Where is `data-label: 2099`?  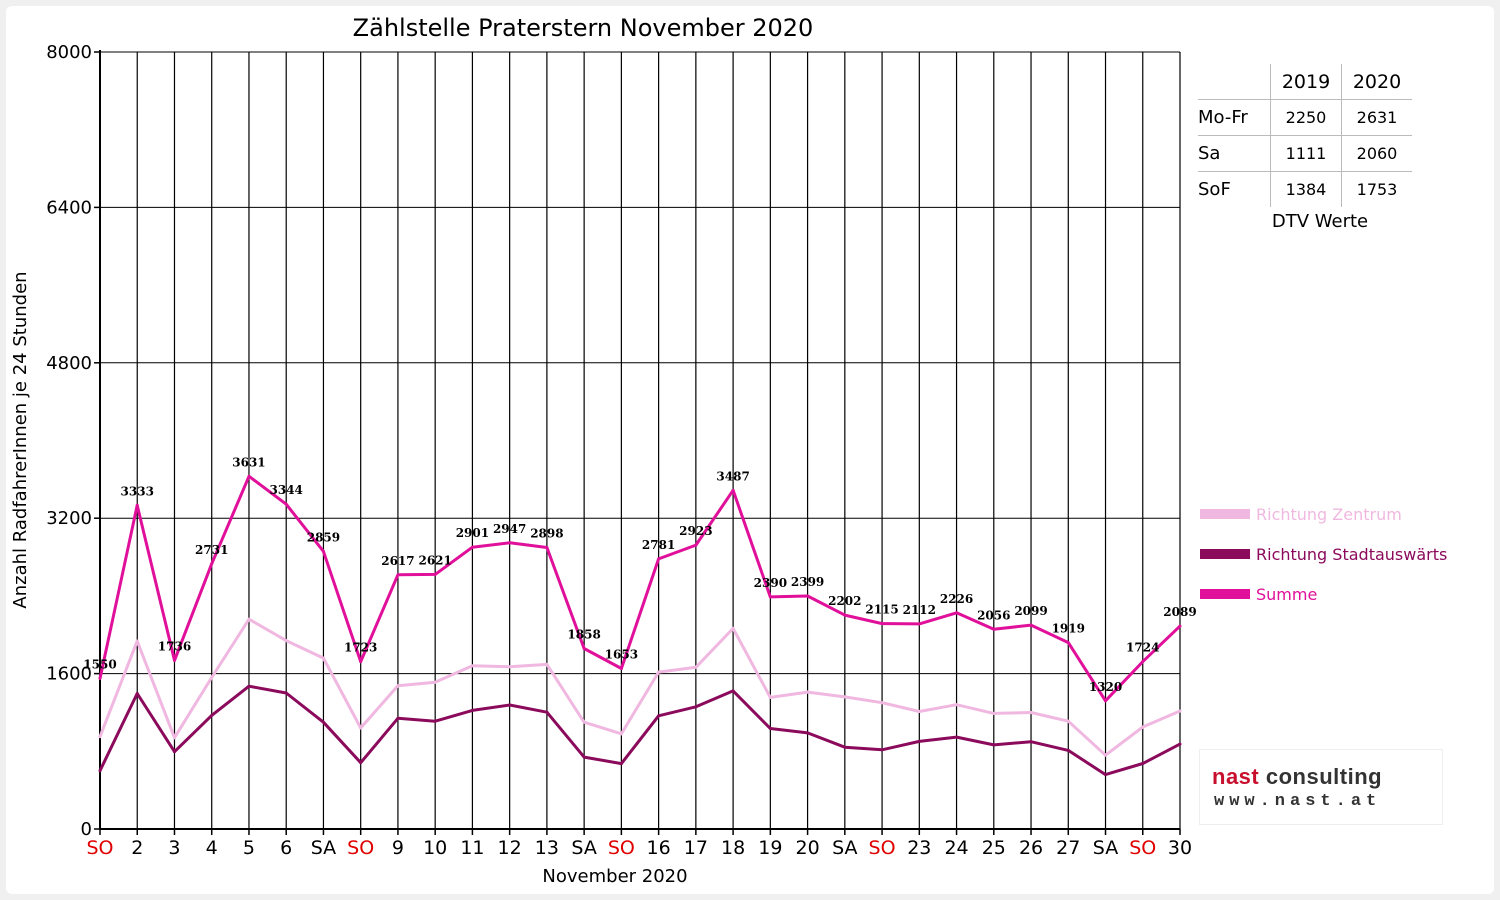 data-label: 2099 is located at coordinates (1030, 611).